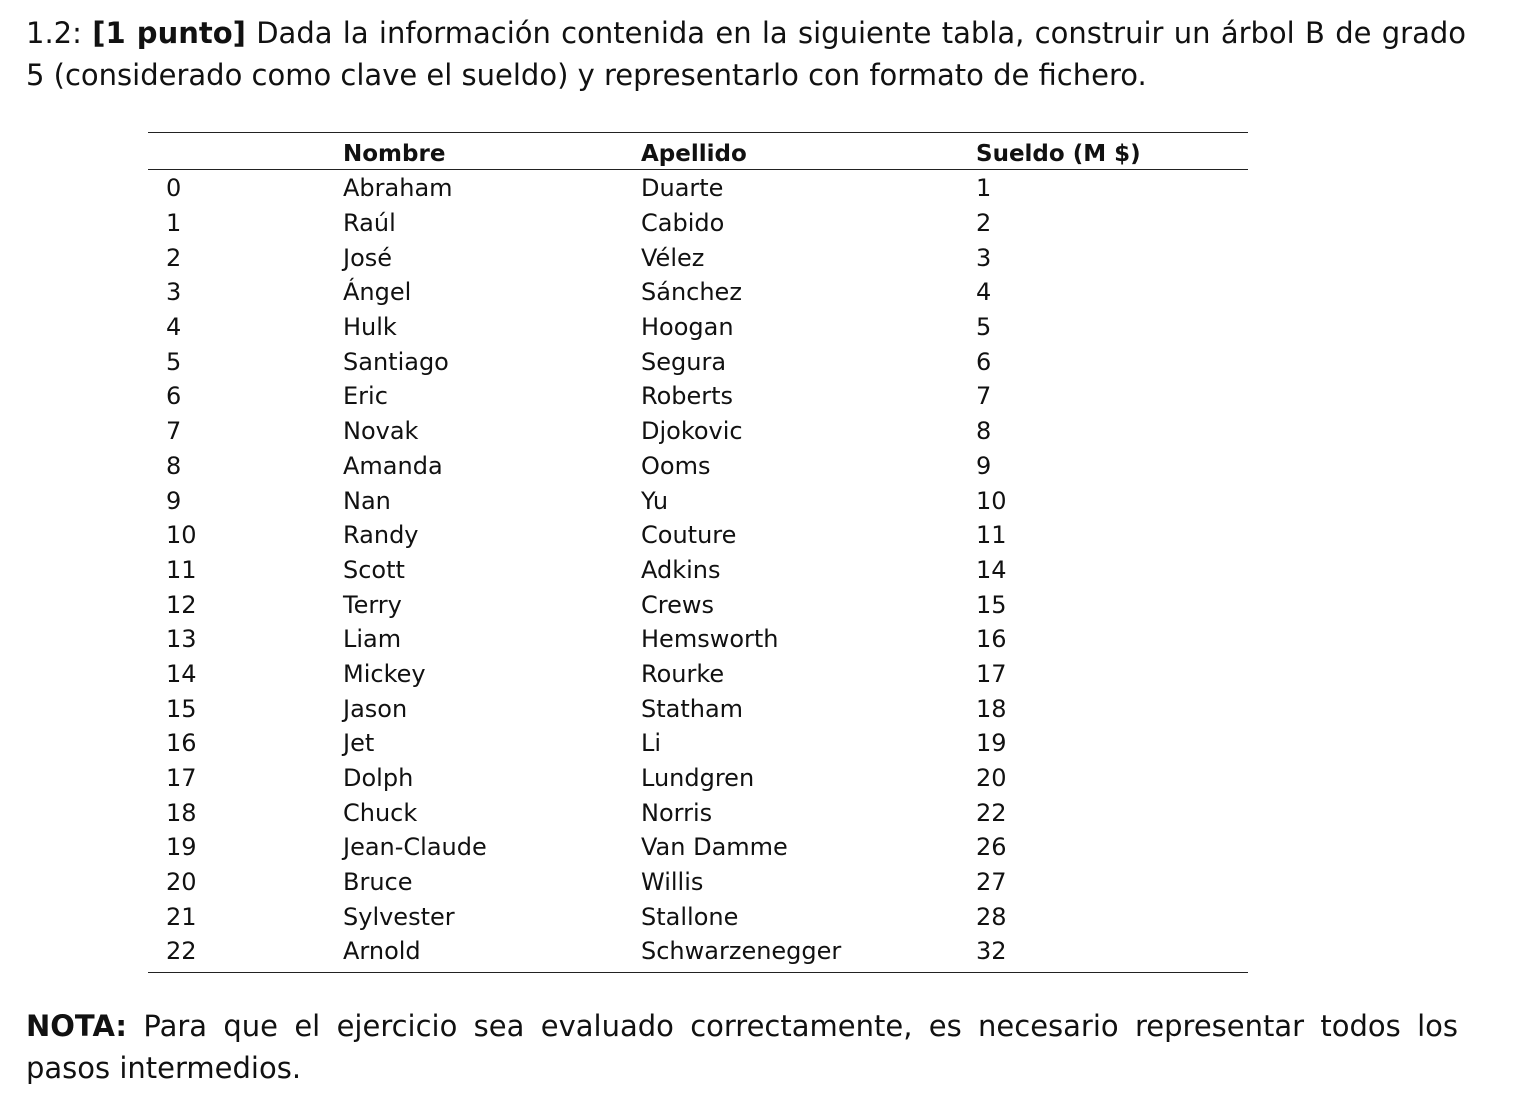 This screenshot has width=1534, height=1102. Describe the element at coordinates (651, 743) in the screenshot. I see `row-apellido: Li` at that location.